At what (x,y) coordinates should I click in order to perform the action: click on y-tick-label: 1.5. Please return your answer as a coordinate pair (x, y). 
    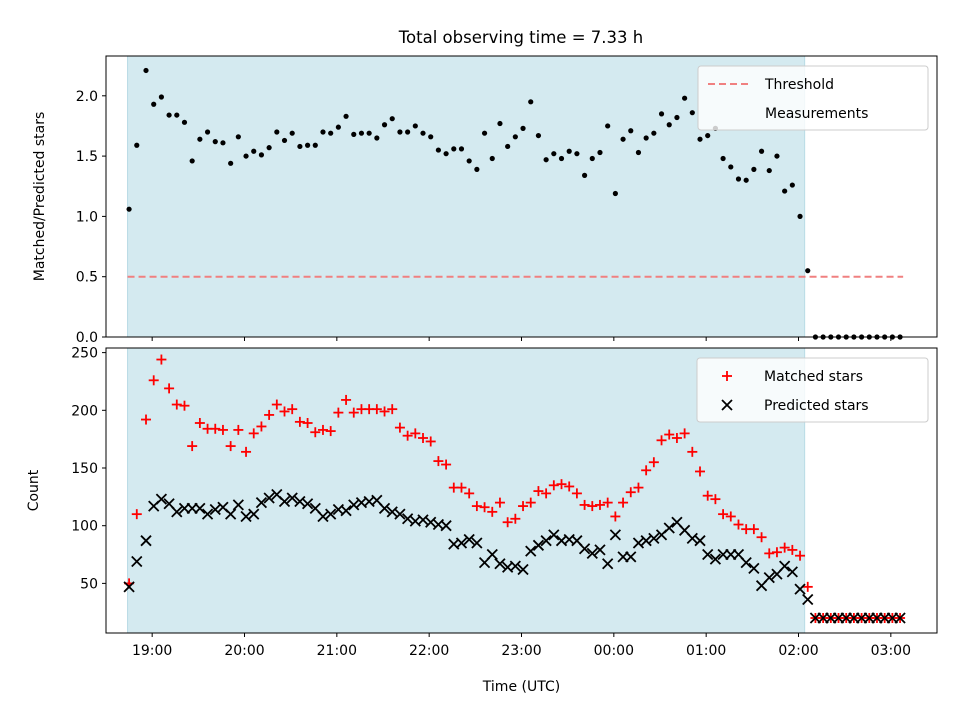
    Looking at the image, I should click on (87, 157).